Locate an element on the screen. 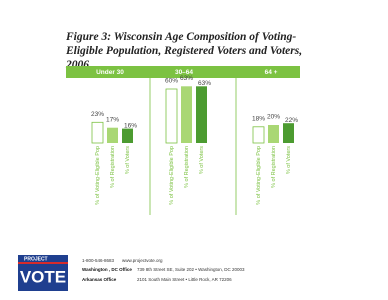 This screenshot has width=388, height=300. value-label: 17% is located at coordinates (112, 119).